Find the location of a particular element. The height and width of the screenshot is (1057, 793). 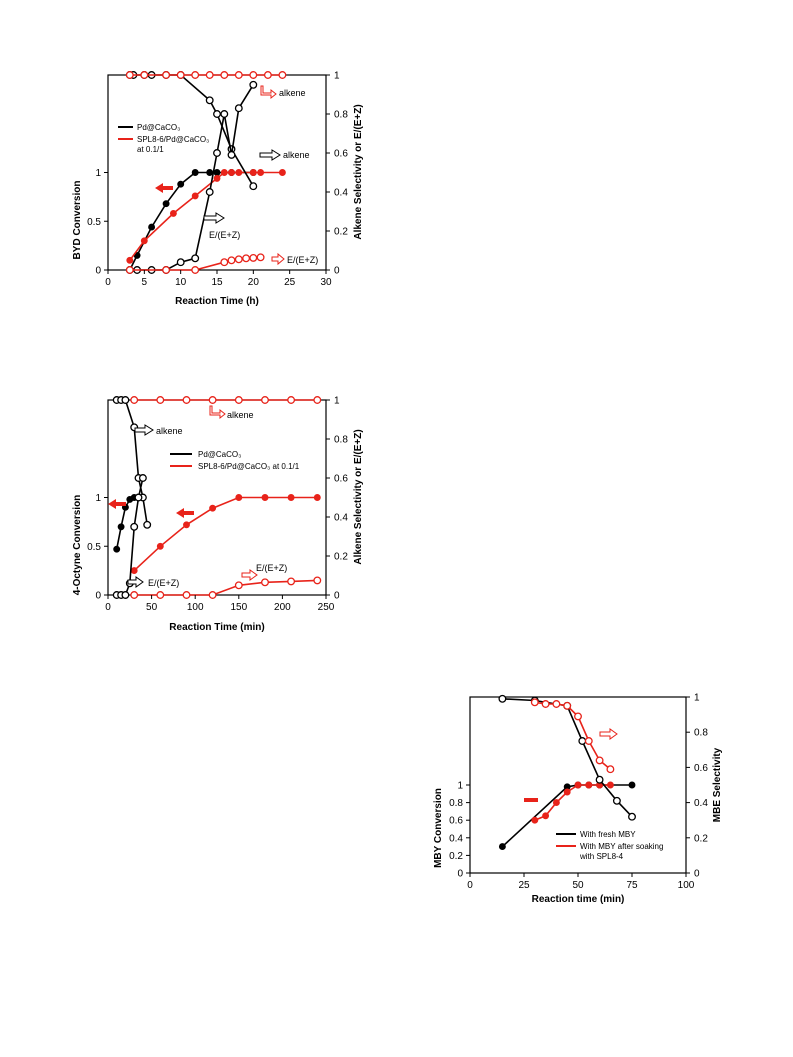

legend-label: with SPL8-4 is located at coordinates (601, 856).